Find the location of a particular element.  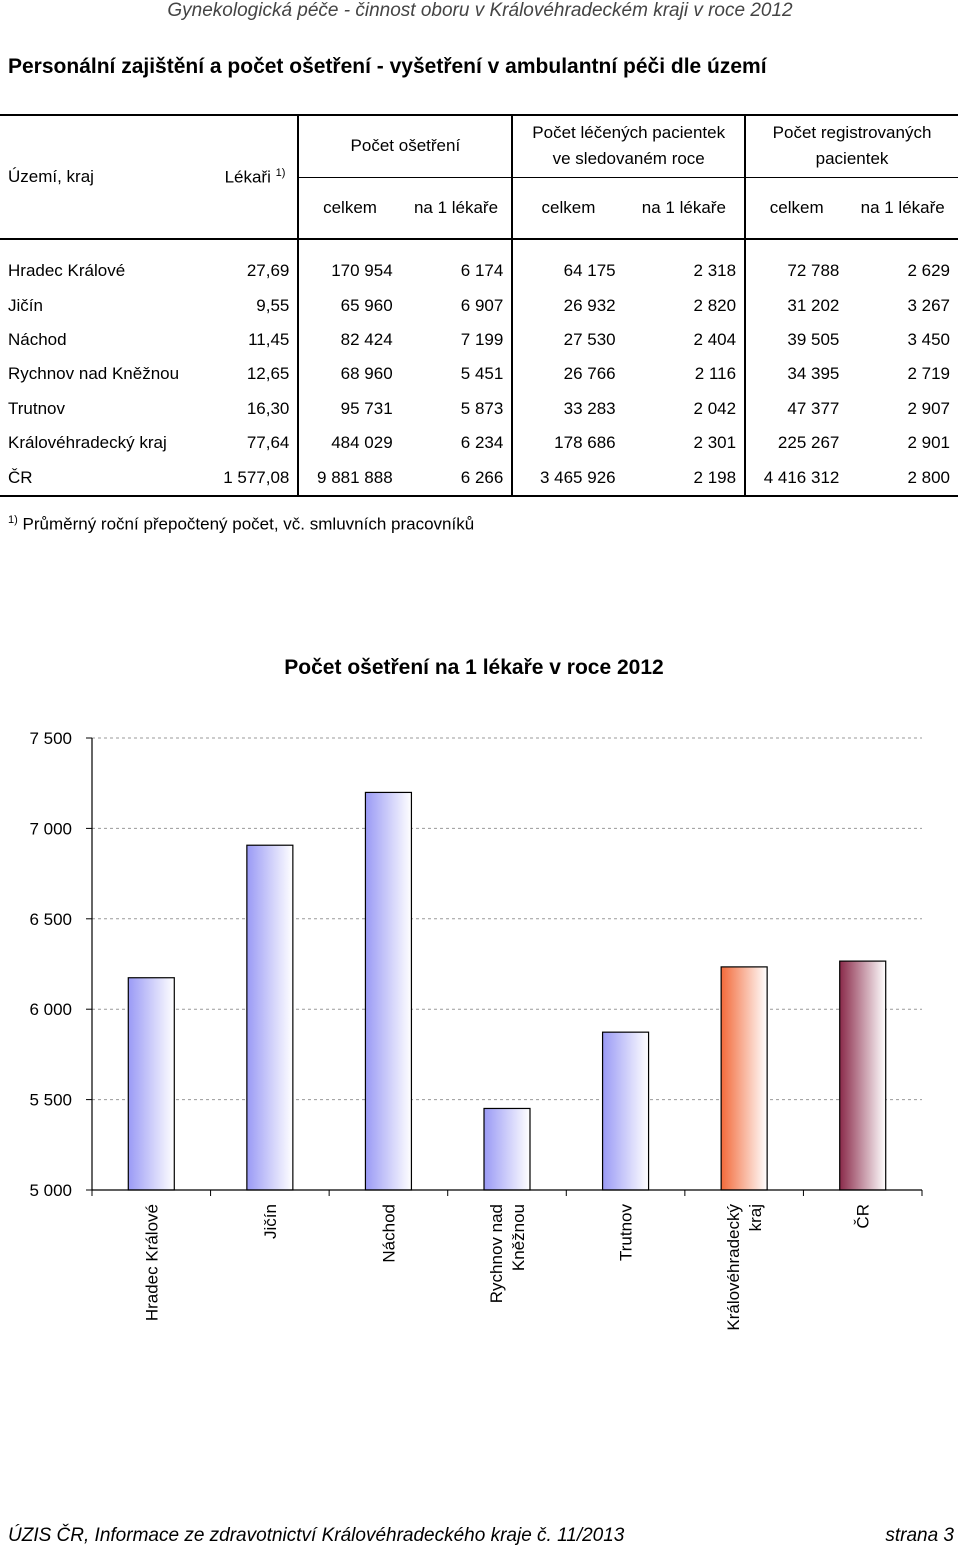

cell-value: 72 788 is located at coordinates (796, 264).